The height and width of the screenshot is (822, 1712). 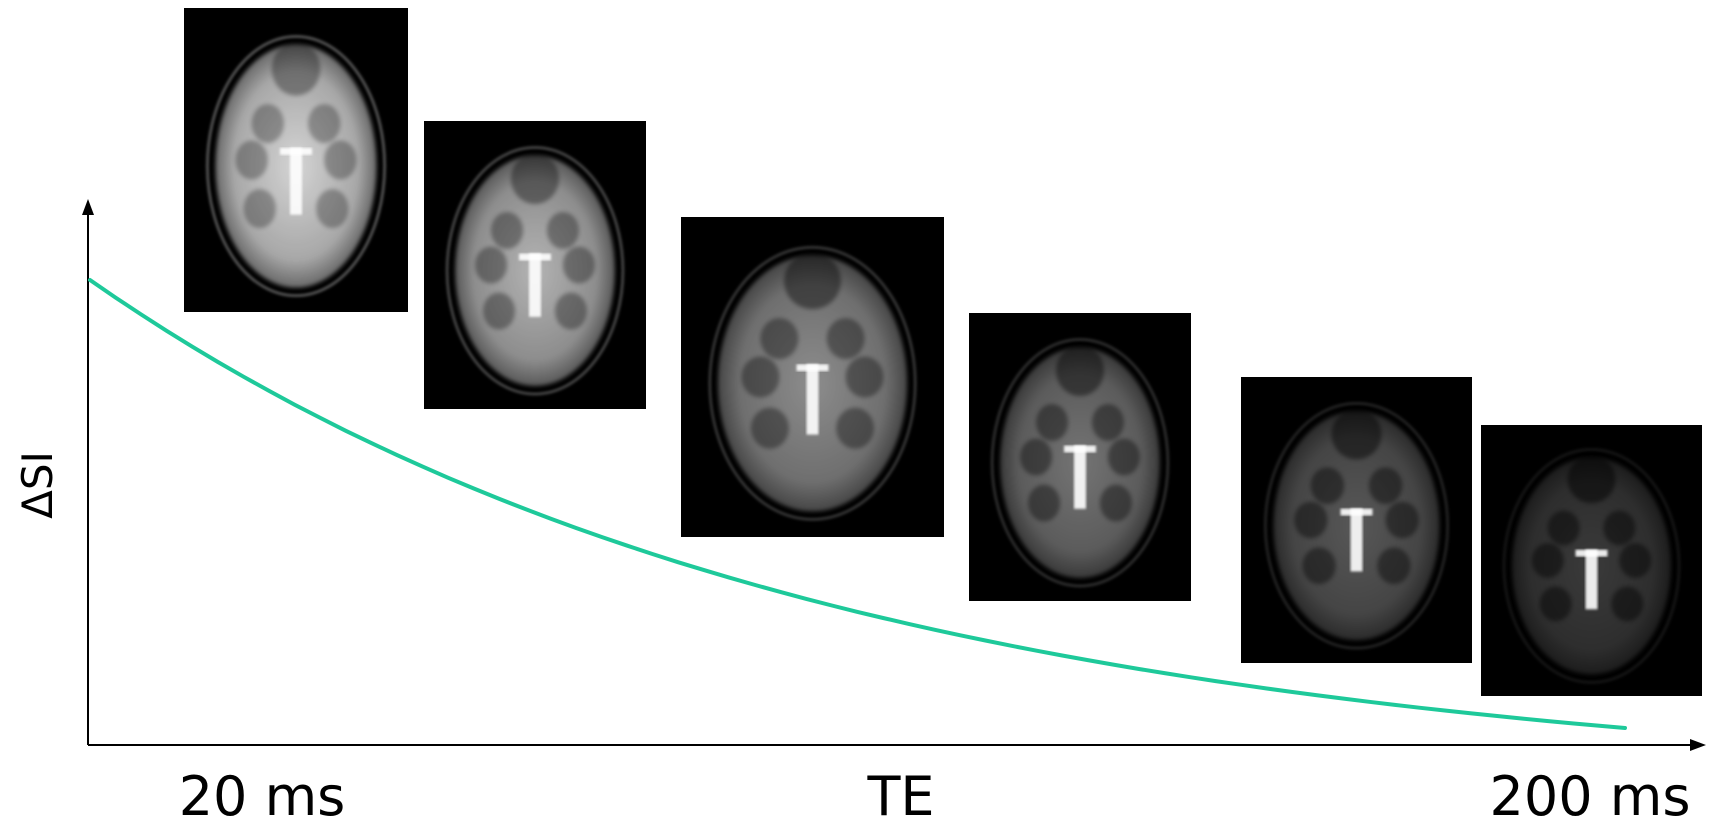 What do you see at coordinates (1698, 745) in the screenshot?
I see `x-axis-arrowhead` at bounding box center [1698, 745].